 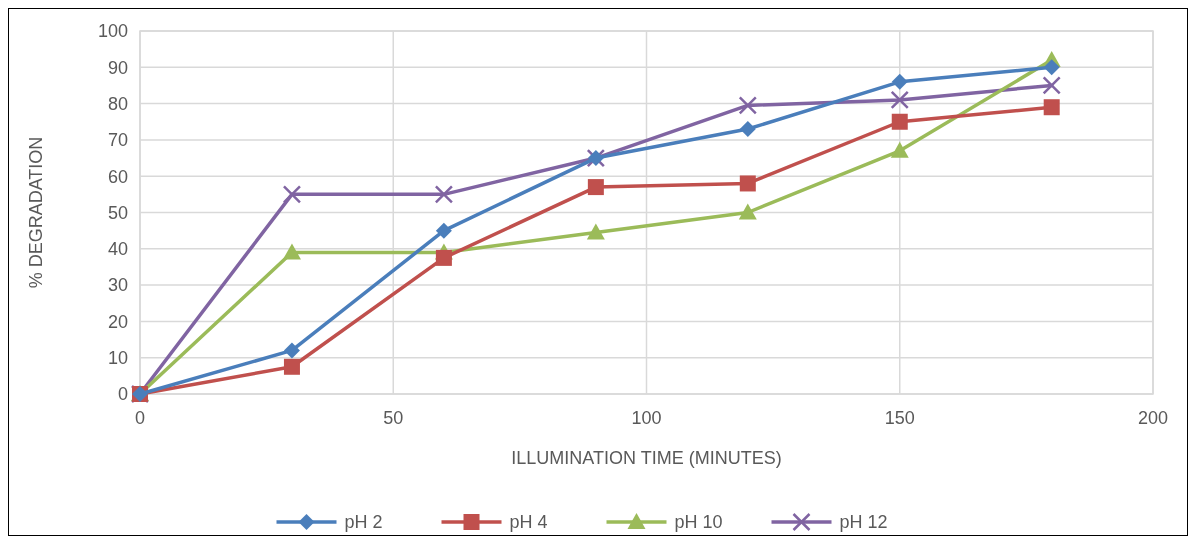 I want to click on legend-label: pH 12, so click(x=863, y=522).